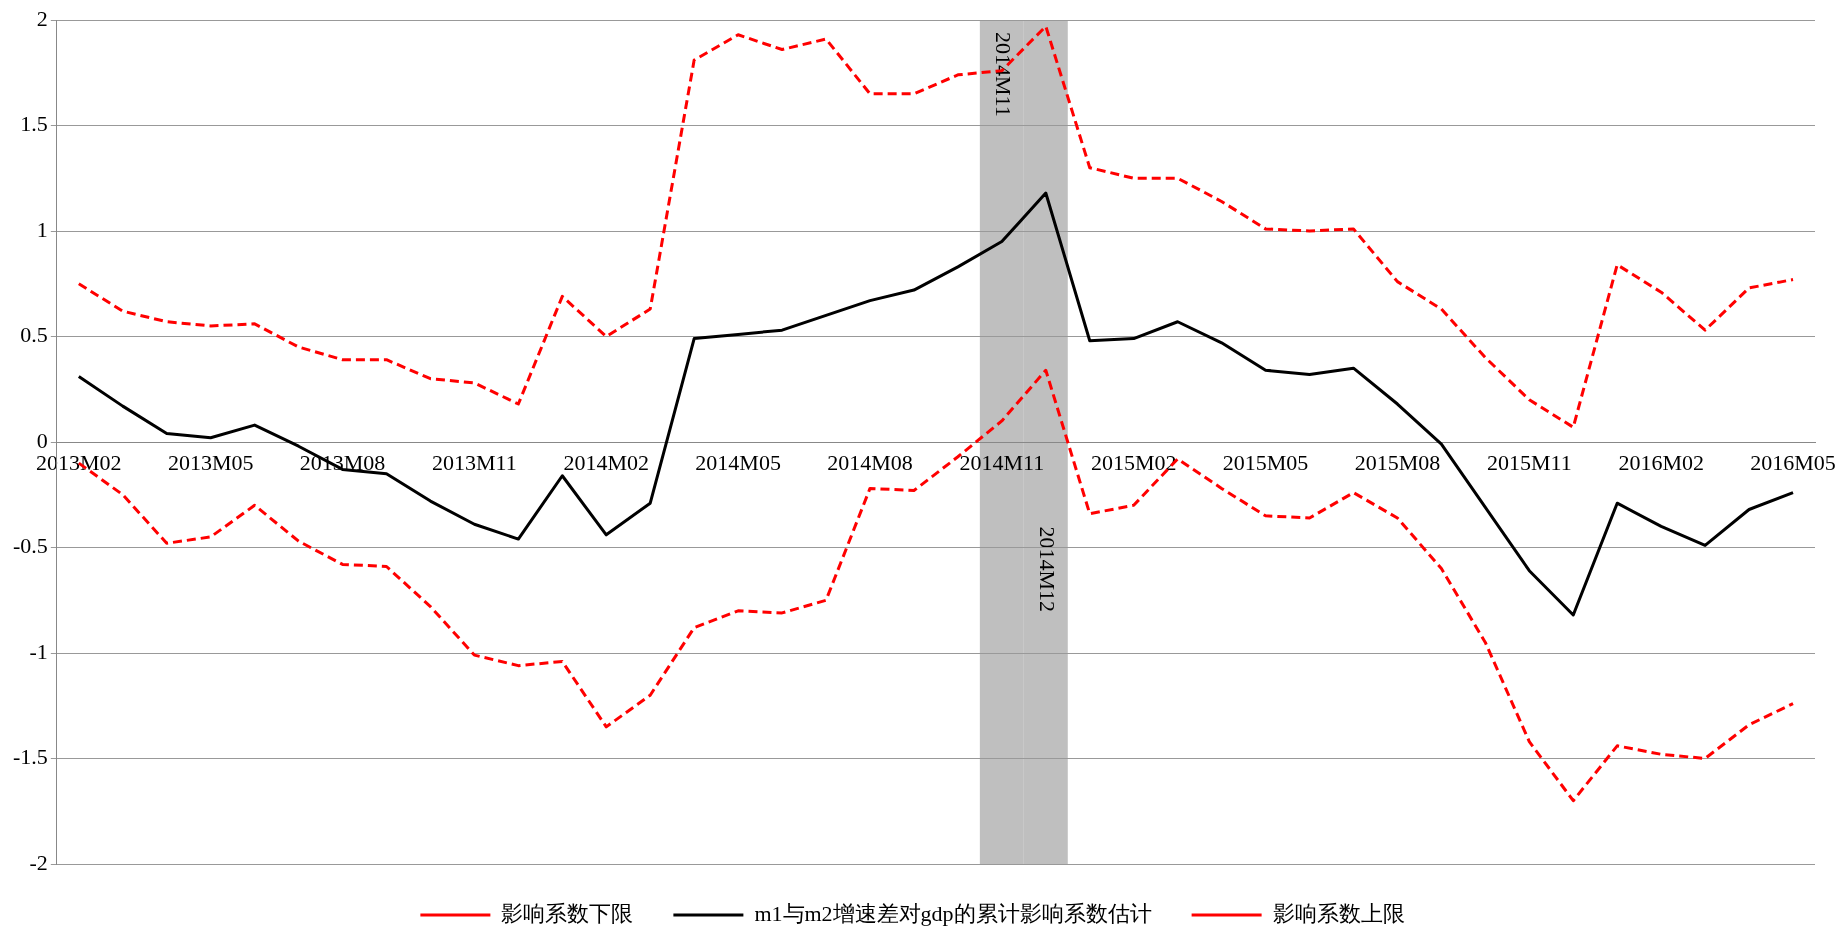 The width and height of the screenshot is (1845, 941). What do you see at coordinates (1529, 462) in the screenshot?
I see `x-tick-label: 2015M11` at bounding box center [1529, 462].